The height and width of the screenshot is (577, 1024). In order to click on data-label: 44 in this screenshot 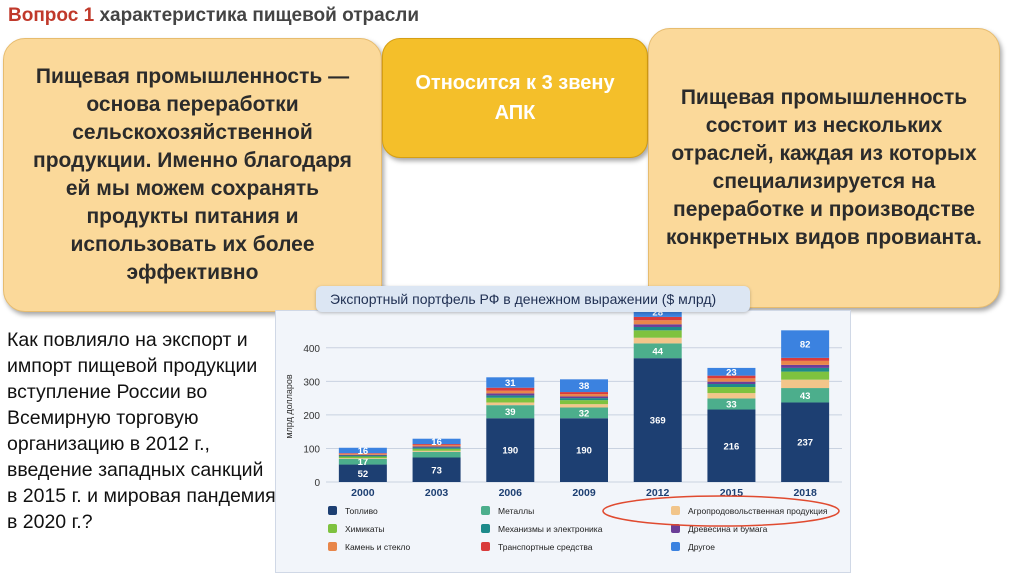, I will do `click(657, 351)`.